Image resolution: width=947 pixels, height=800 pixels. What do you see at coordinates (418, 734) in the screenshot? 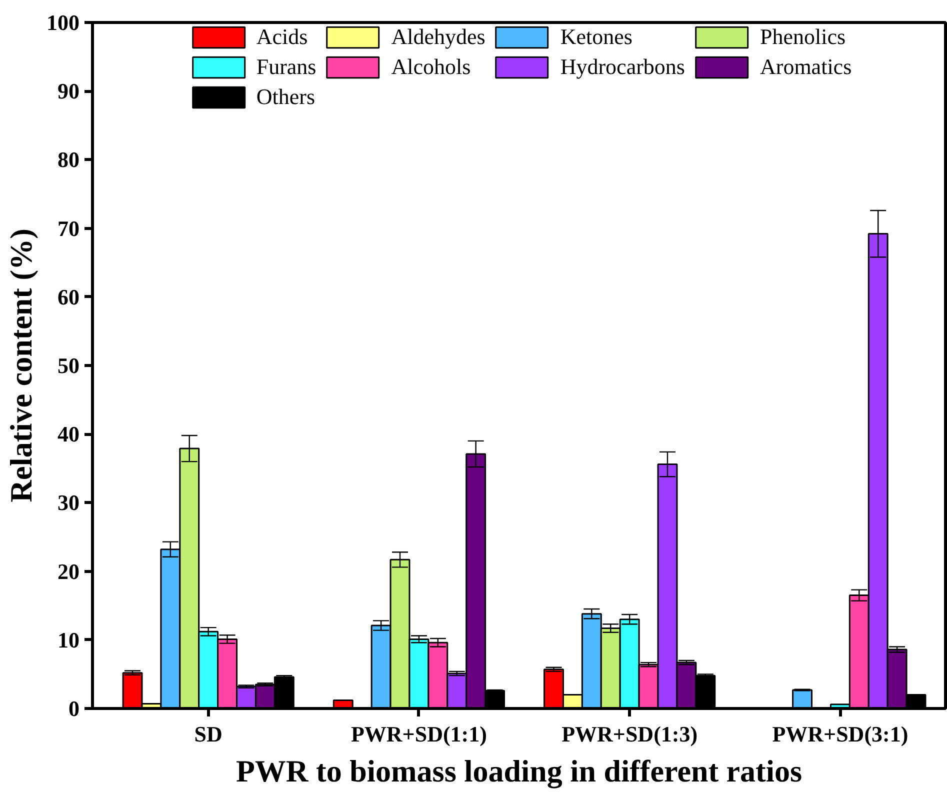
I see `x-tick-label: PWR+SD(1:1)` at bounding box center [418, 734].